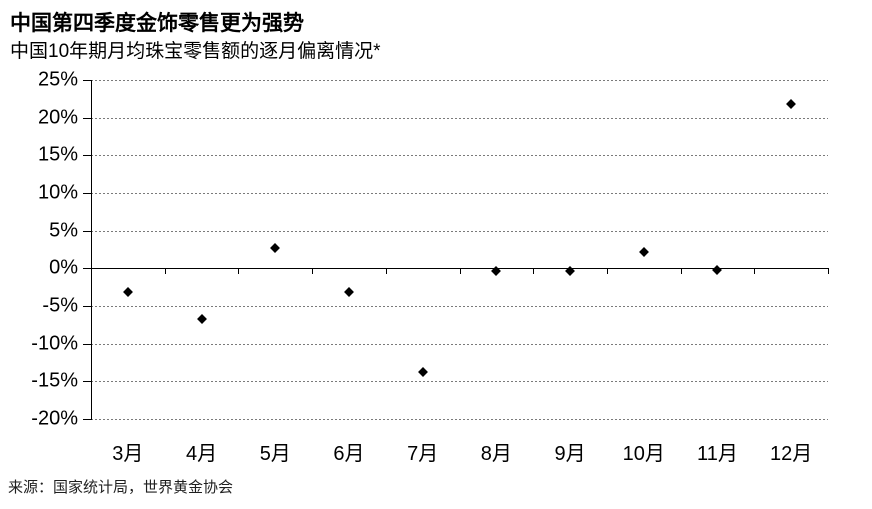  I want to click on data-point-8月, so click(496, 270).